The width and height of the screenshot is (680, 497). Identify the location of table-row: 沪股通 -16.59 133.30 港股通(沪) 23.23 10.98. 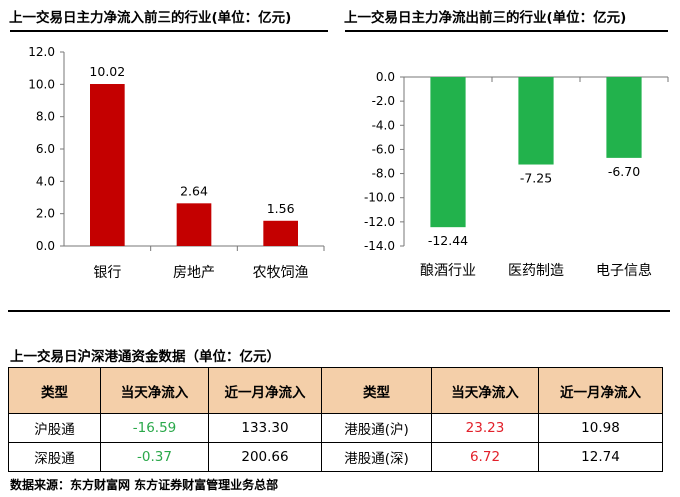
(335, 428).